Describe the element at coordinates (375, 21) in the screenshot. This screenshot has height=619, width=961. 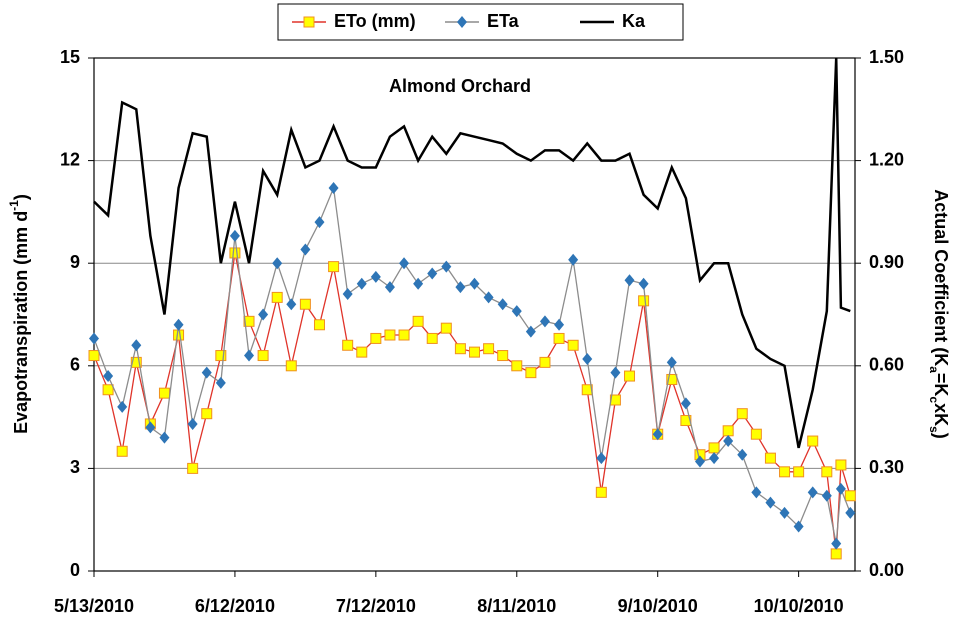
I see `legend-label: ETo (mm)` at that location.